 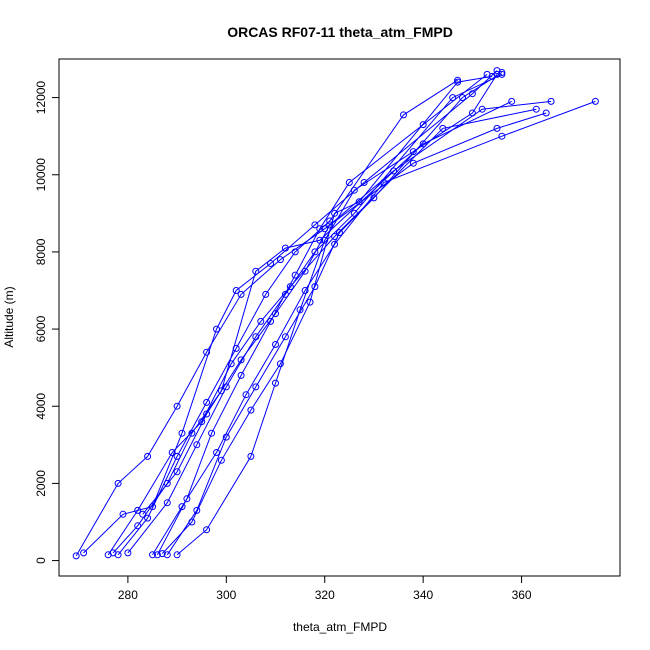 I want to click on y-tick-label: 4000, so click(x=41, y=406).